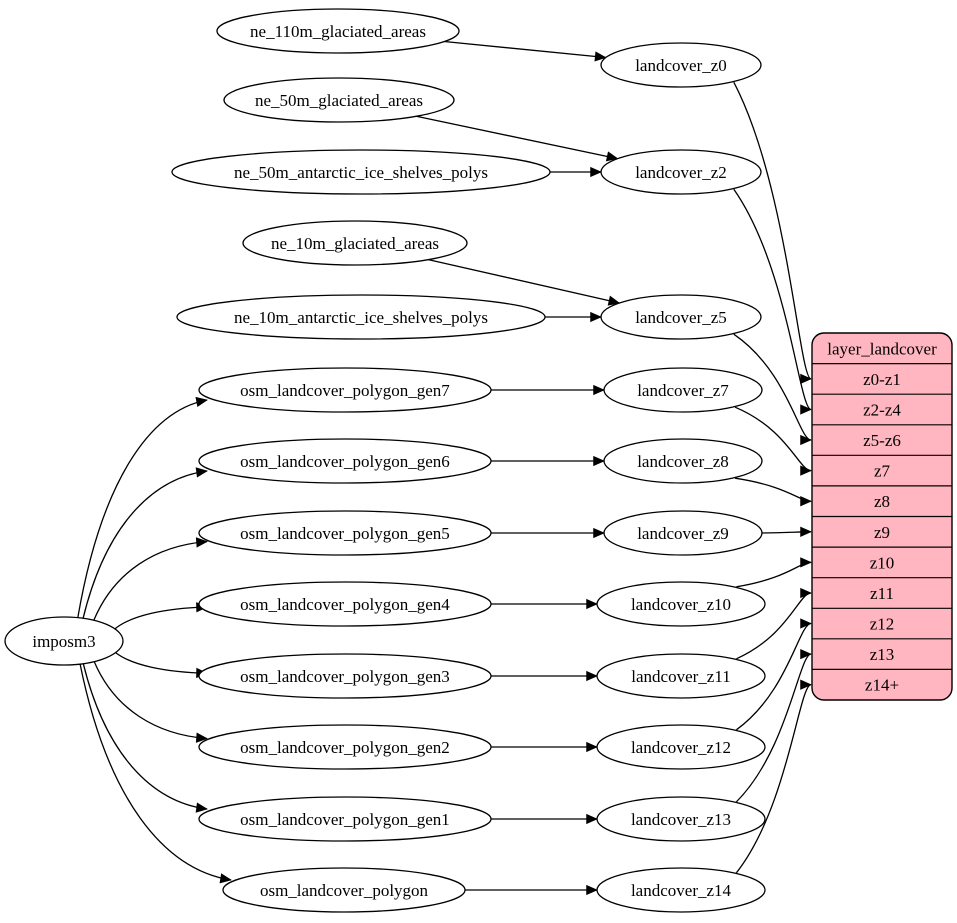 Image resolution: width=957 pixels, height=923 pixels. I want to click on edge-landcover_z13-to-layer_landcover, so click(773, 726).